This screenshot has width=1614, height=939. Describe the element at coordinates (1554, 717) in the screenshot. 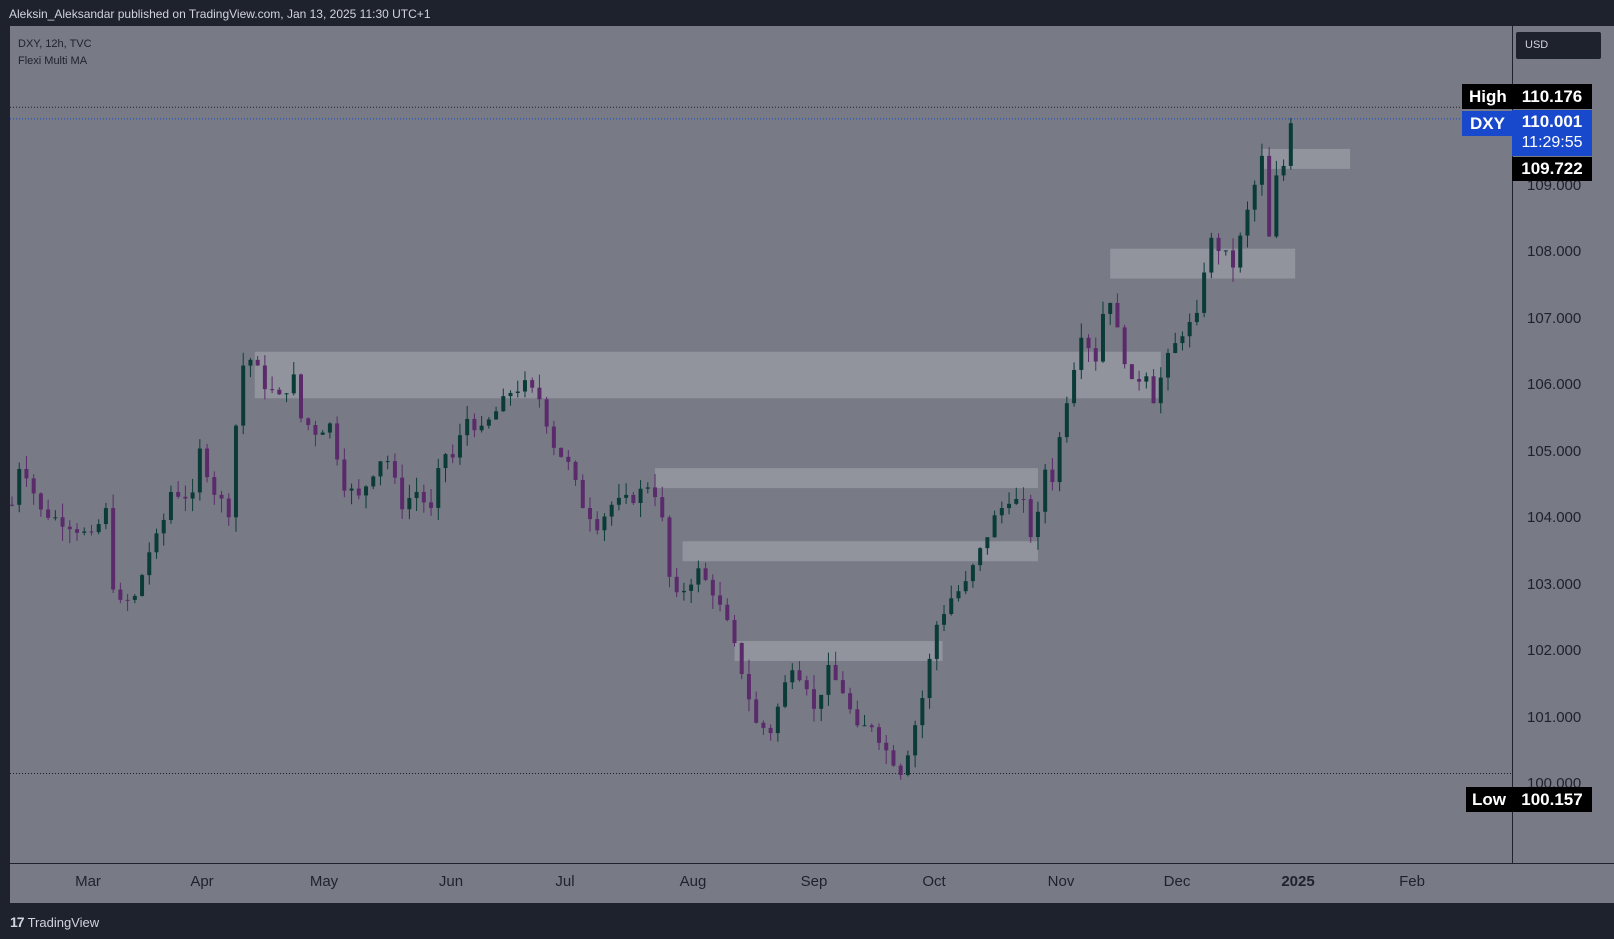

I see `price-tick-label: 101.000` at that location.